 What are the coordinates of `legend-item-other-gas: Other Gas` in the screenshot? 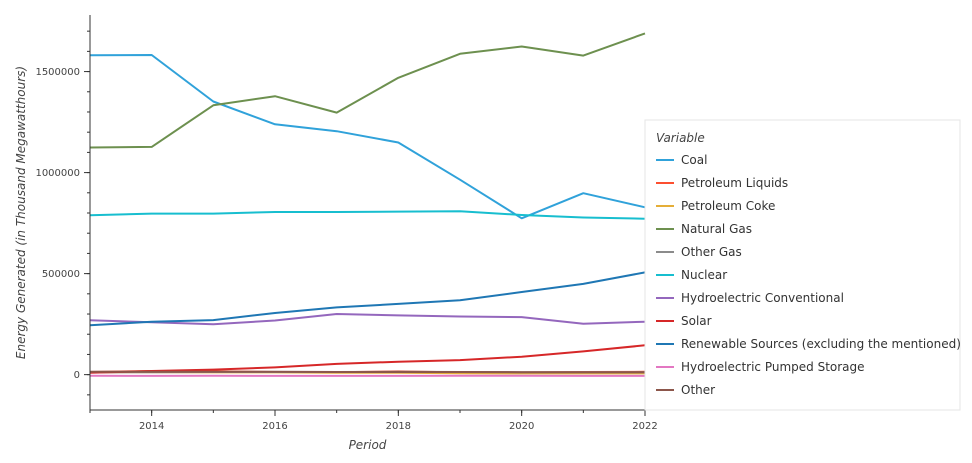 It's located at (699, 252).